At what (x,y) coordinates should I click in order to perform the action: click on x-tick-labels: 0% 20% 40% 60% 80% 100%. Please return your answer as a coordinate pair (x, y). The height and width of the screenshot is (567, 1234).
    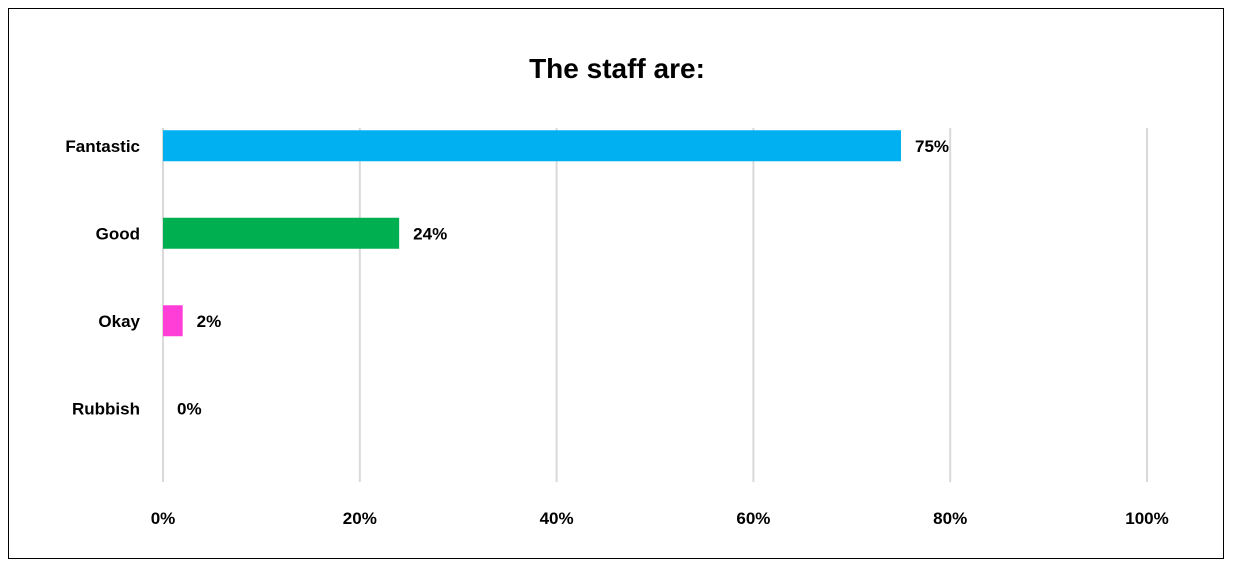
    Looking at the image, I should click on (660, 518).